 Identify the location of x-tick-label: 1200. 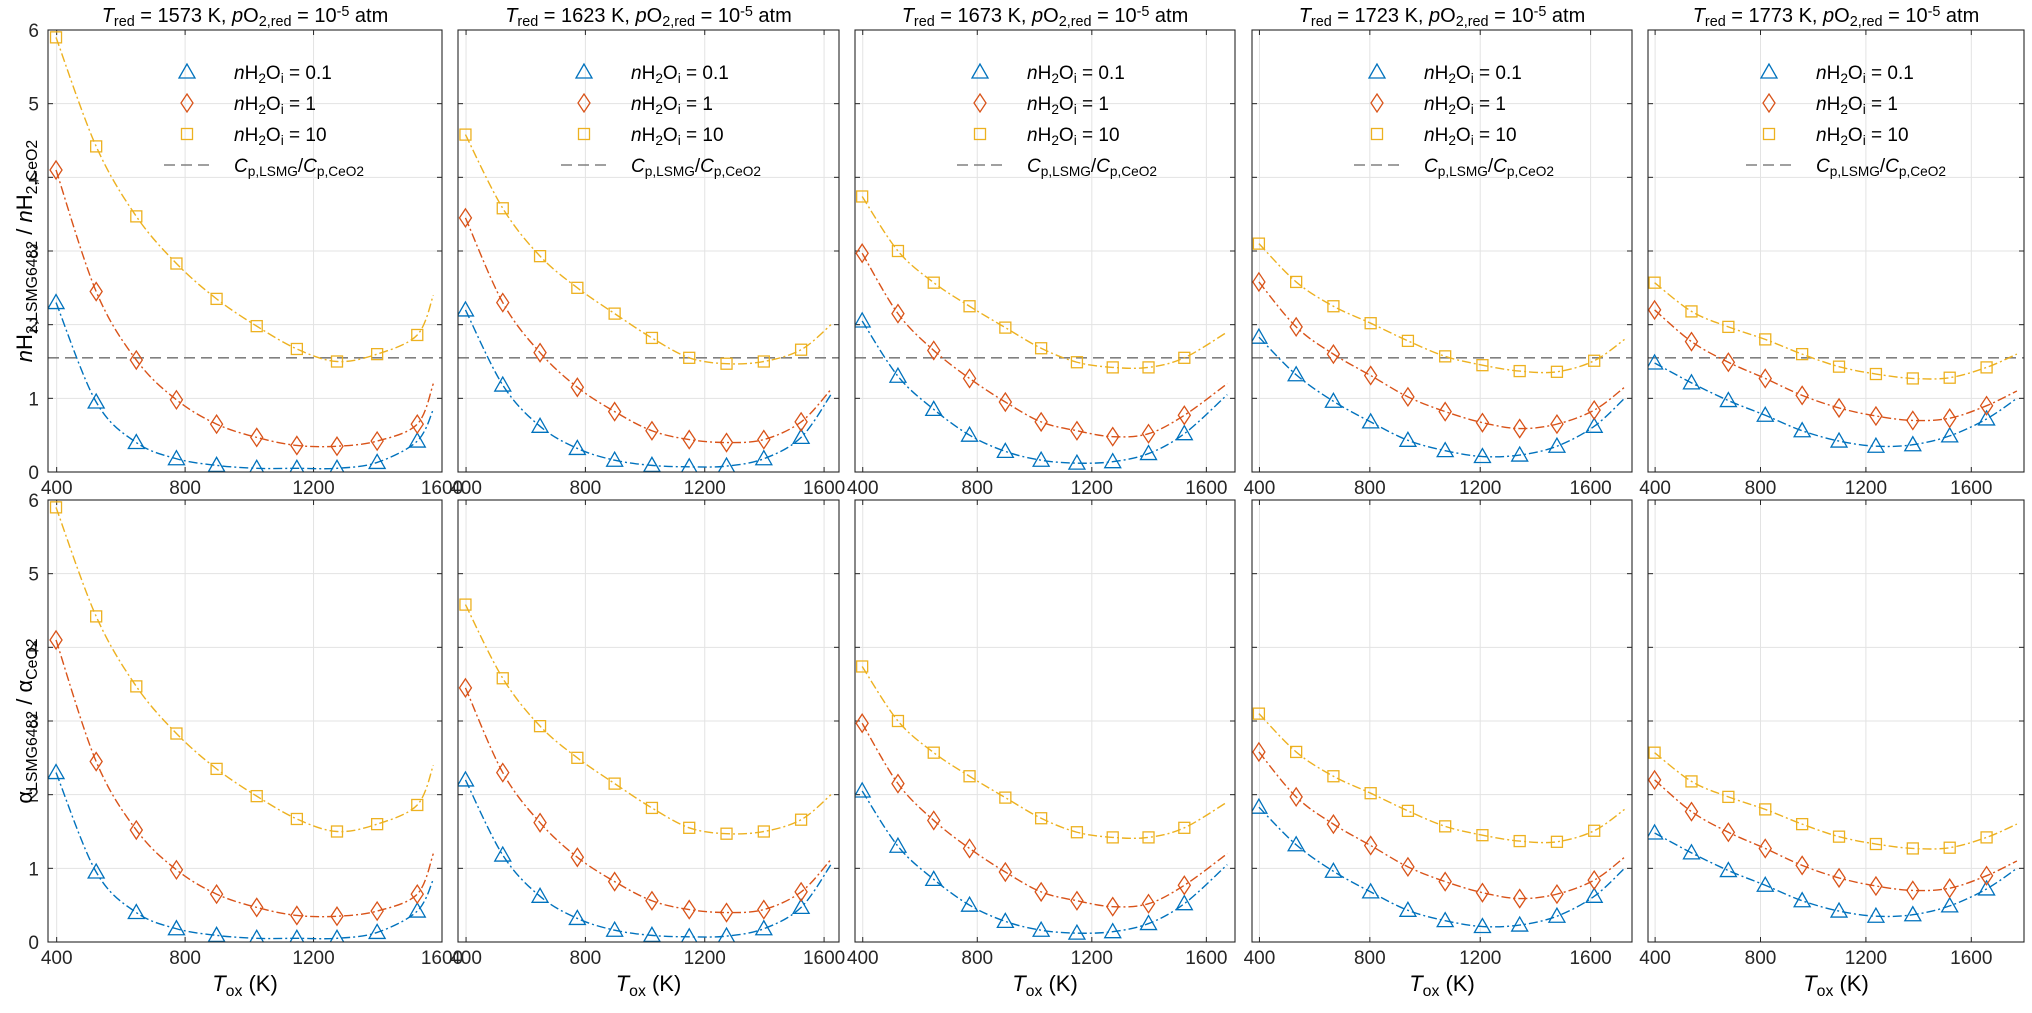
(1866, 958).